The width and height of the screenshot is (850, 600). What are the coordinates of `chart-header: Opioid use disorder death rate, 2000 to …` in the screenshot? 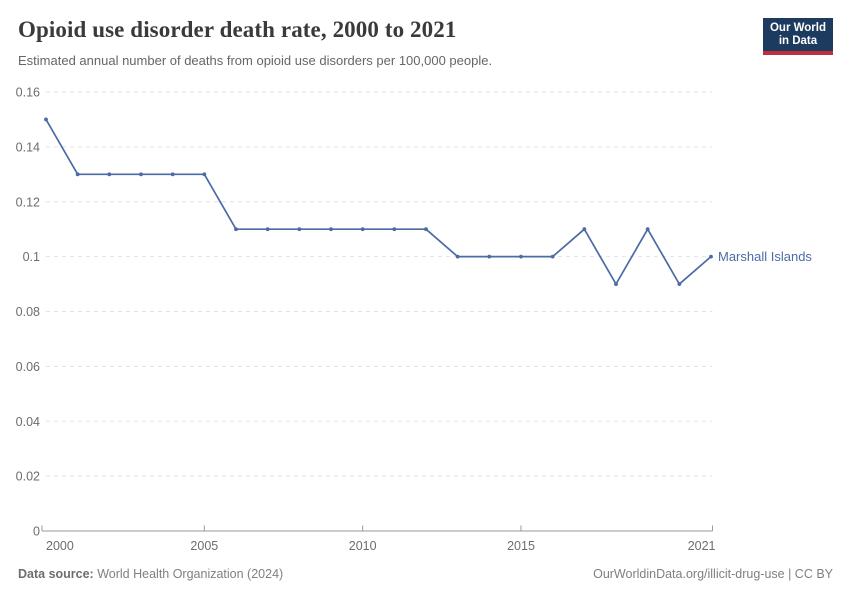 It's located at (425, 42).